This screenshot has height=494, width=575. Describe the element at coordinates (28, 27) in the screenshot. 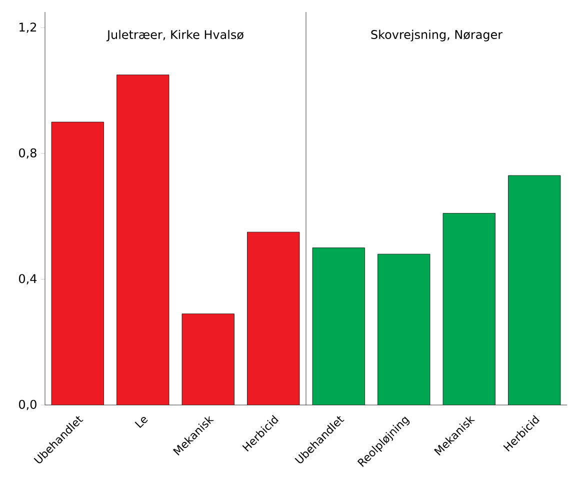

I see `y-tick-label: 1,2` at that location.